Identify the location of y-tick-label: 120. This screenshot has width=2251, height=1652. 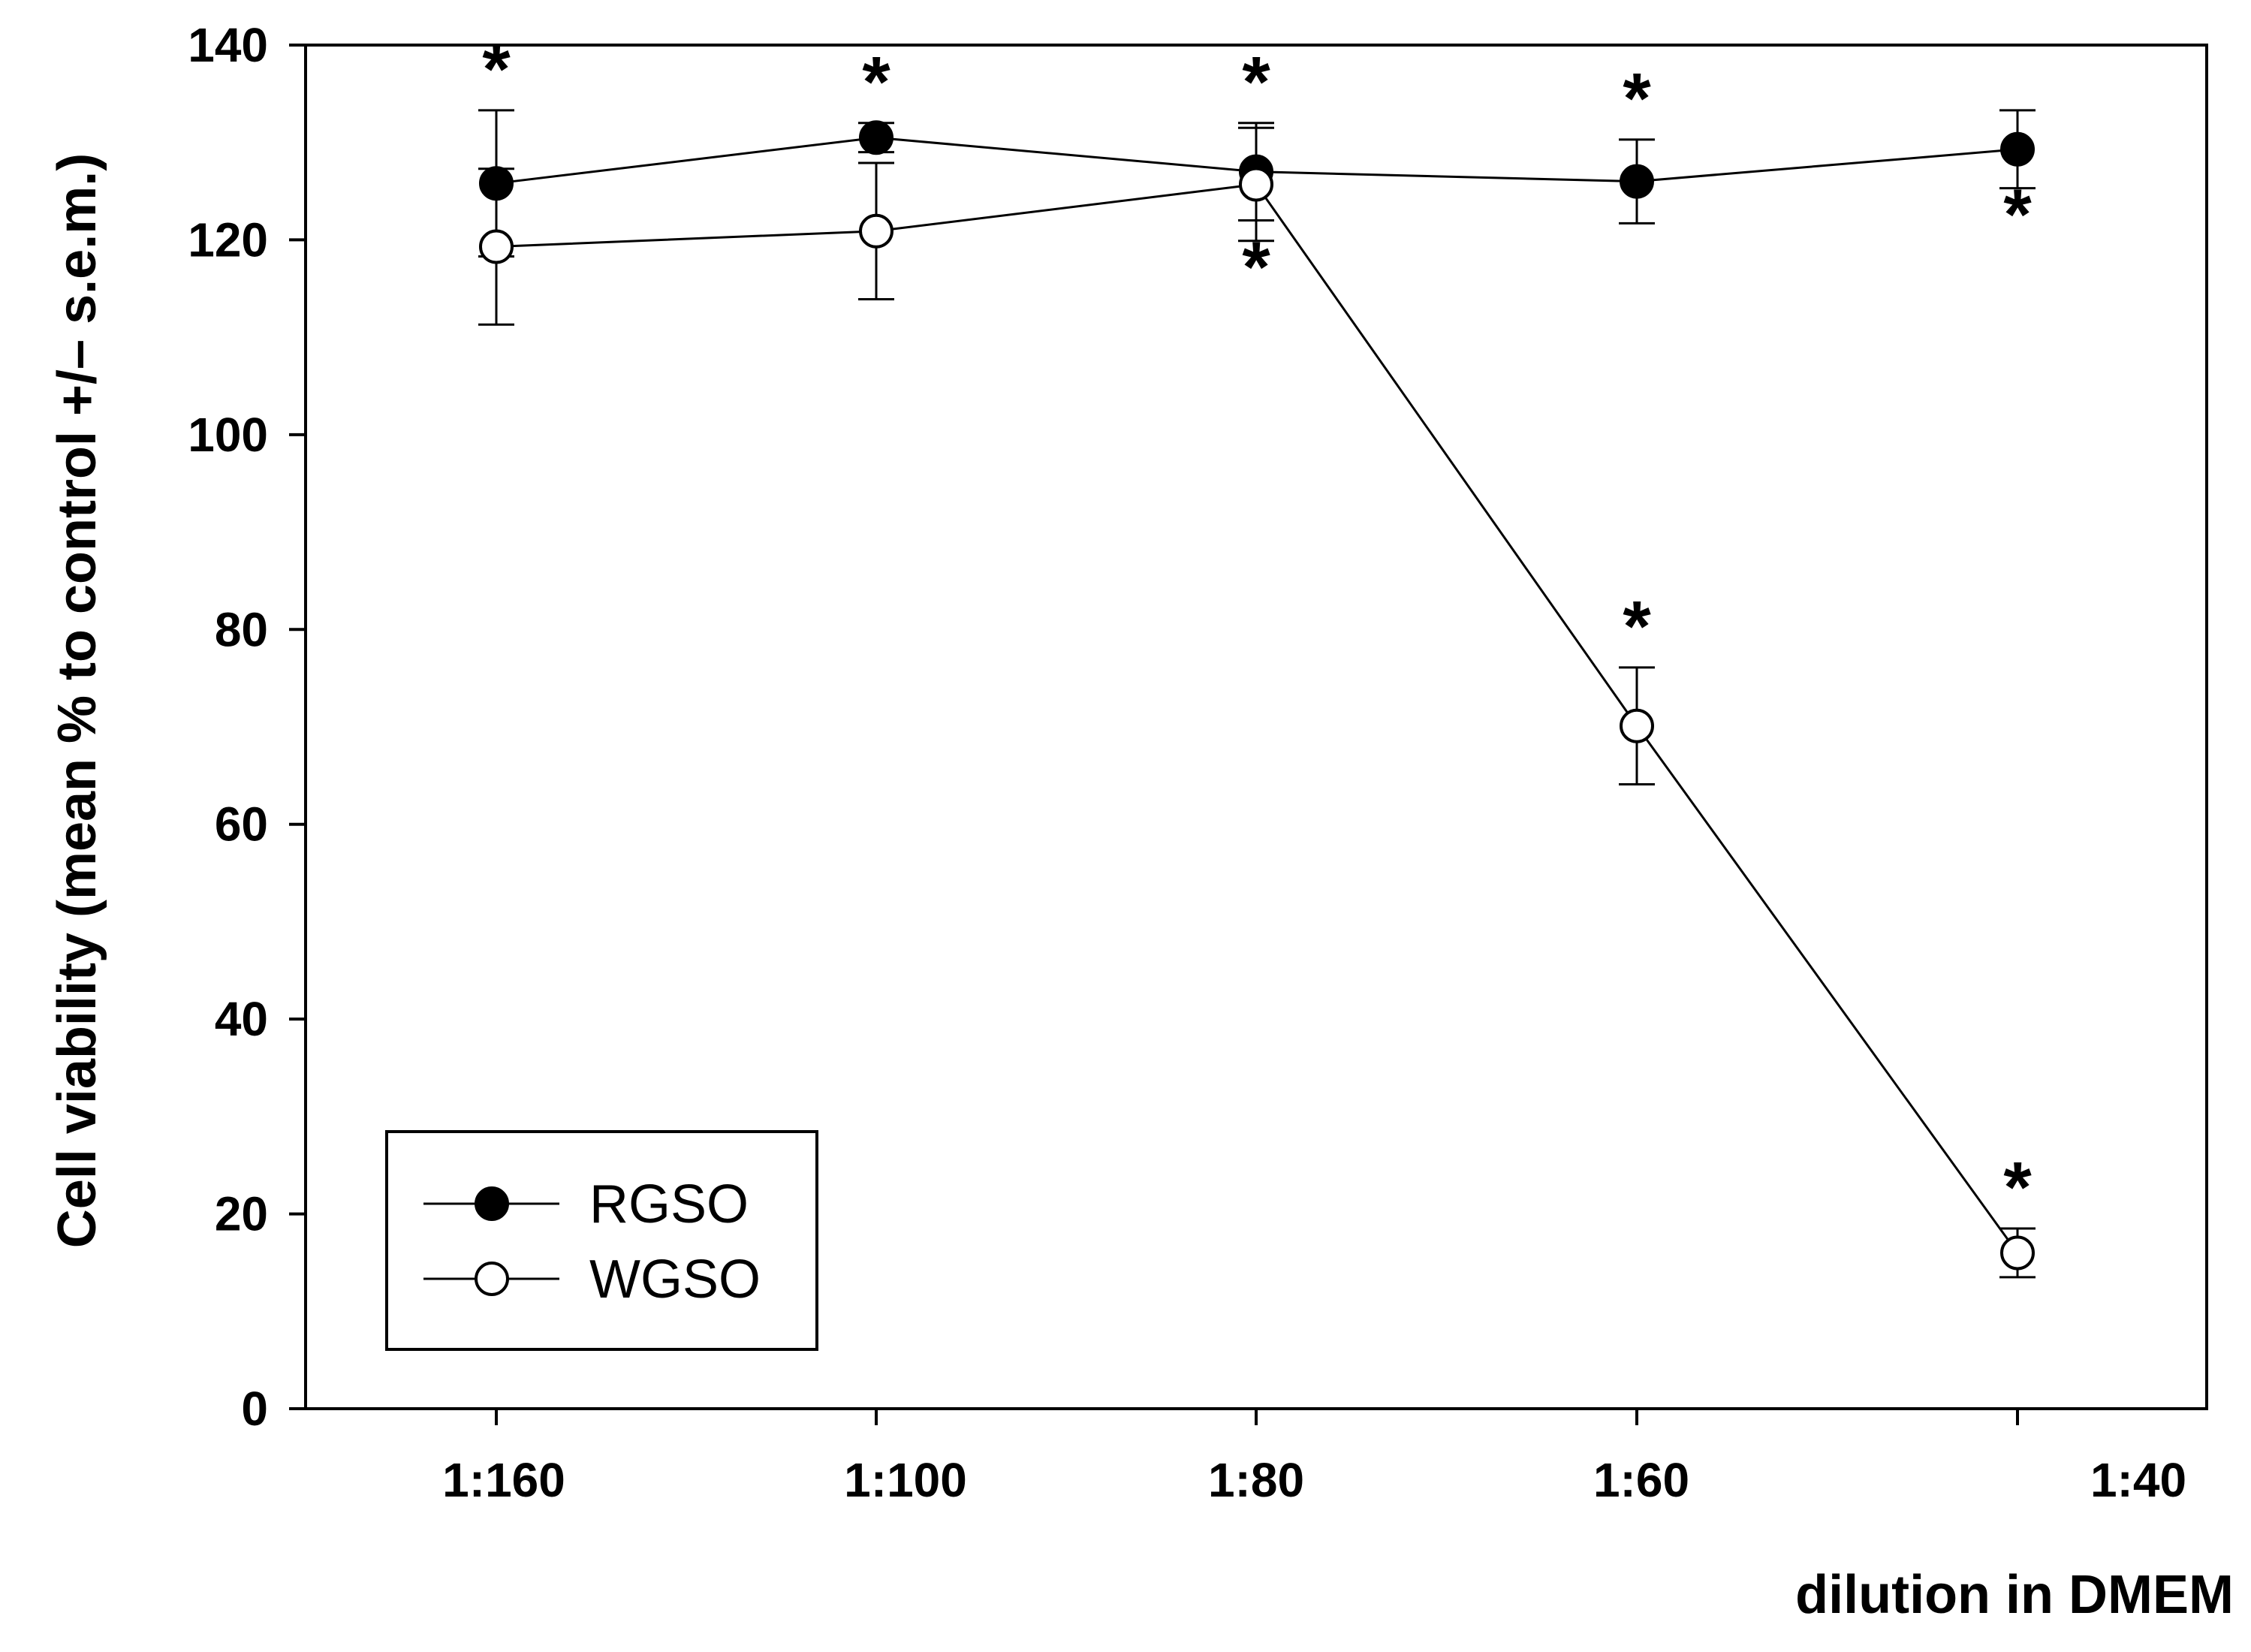
(228, 240).